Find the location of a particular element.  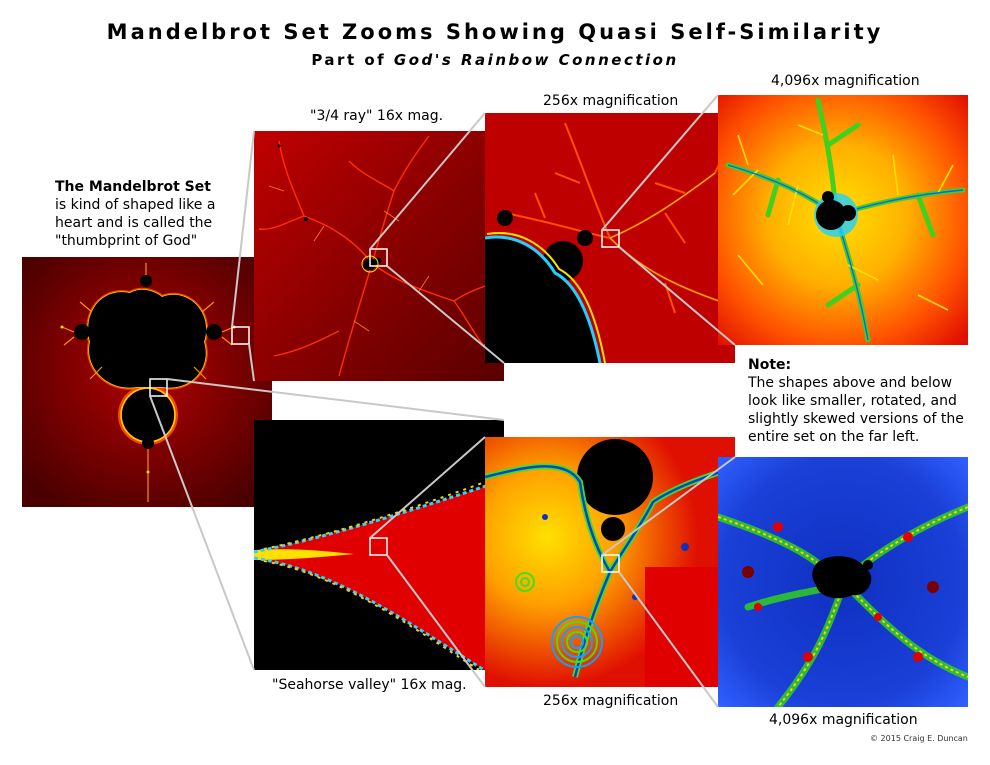

caption-ray-4096x: 4,096x magnification is located at coordinates (845, 81).